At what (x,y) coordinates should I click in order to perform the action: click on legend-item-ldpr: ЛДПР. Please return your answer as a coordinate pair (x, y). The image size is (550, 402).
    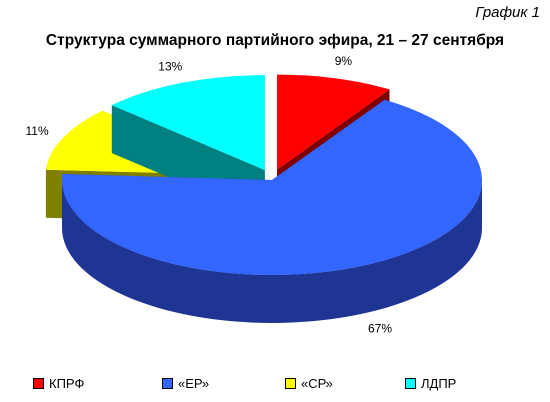
    Looking at the image, I should click on (430, 383).